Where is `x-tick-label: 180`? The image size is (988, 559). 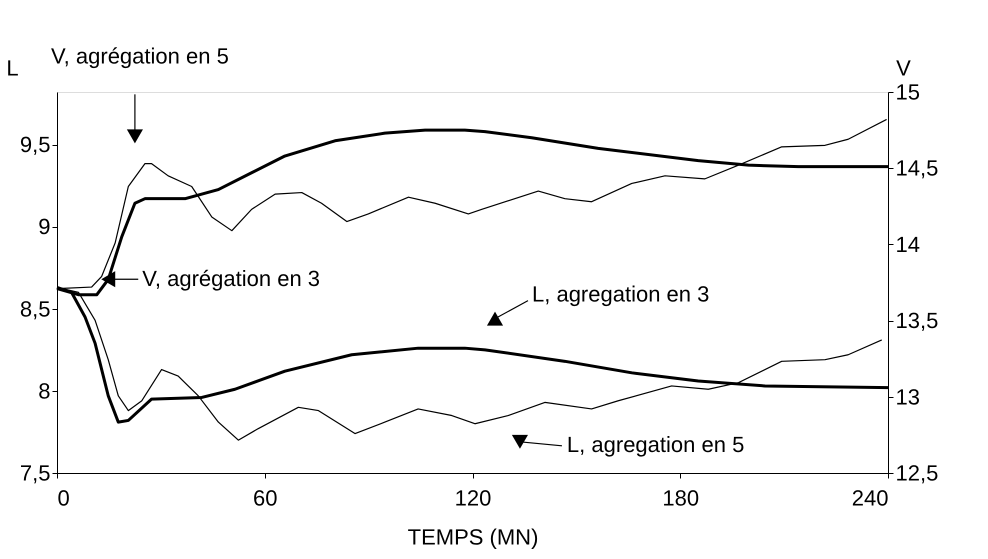 x-tick-label: 180 is located at coordinates (681, 498).